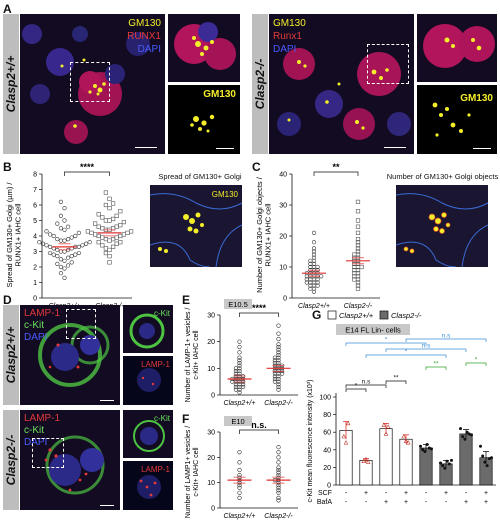 The height and width of the screenshot is (527, 500). What do you see at coordinates (144, 23) in the screenshot?
I see `legend-gm130: GM130` at bounding box center [144, 23].